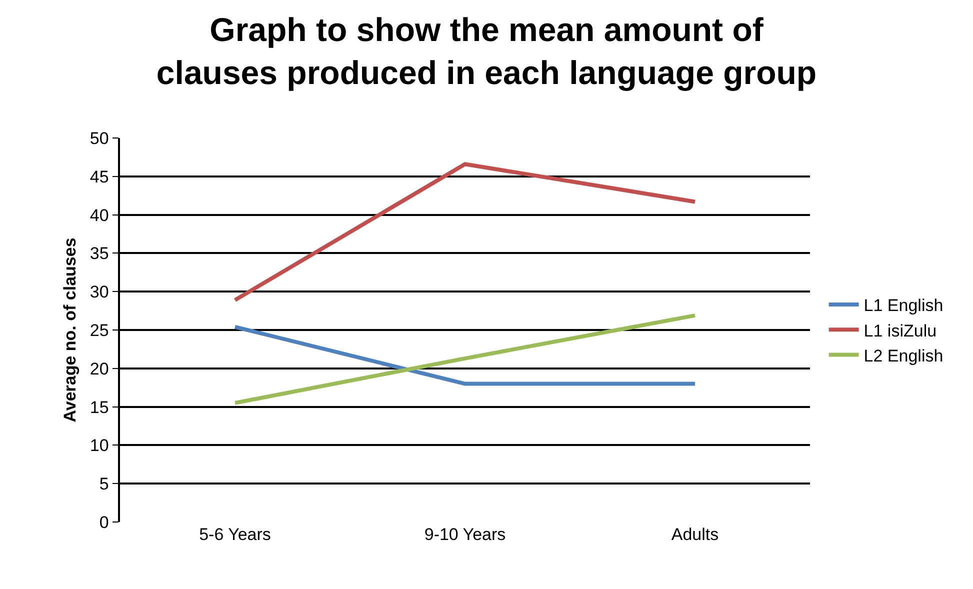 The image size is (973, 589). What do you see at coordinates (99, 330) in the screenshot?
I see `y-tick-label: 25` at bounding box center [99, 330].